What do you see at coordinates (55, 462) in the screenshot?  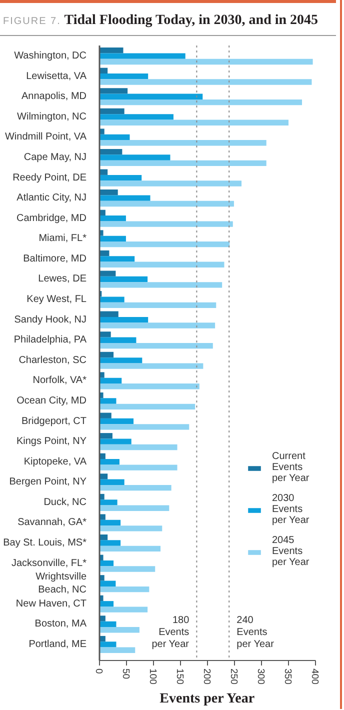 I see `y-tick-label: Kiptopeke, VA` at bounding box center [55, 462].